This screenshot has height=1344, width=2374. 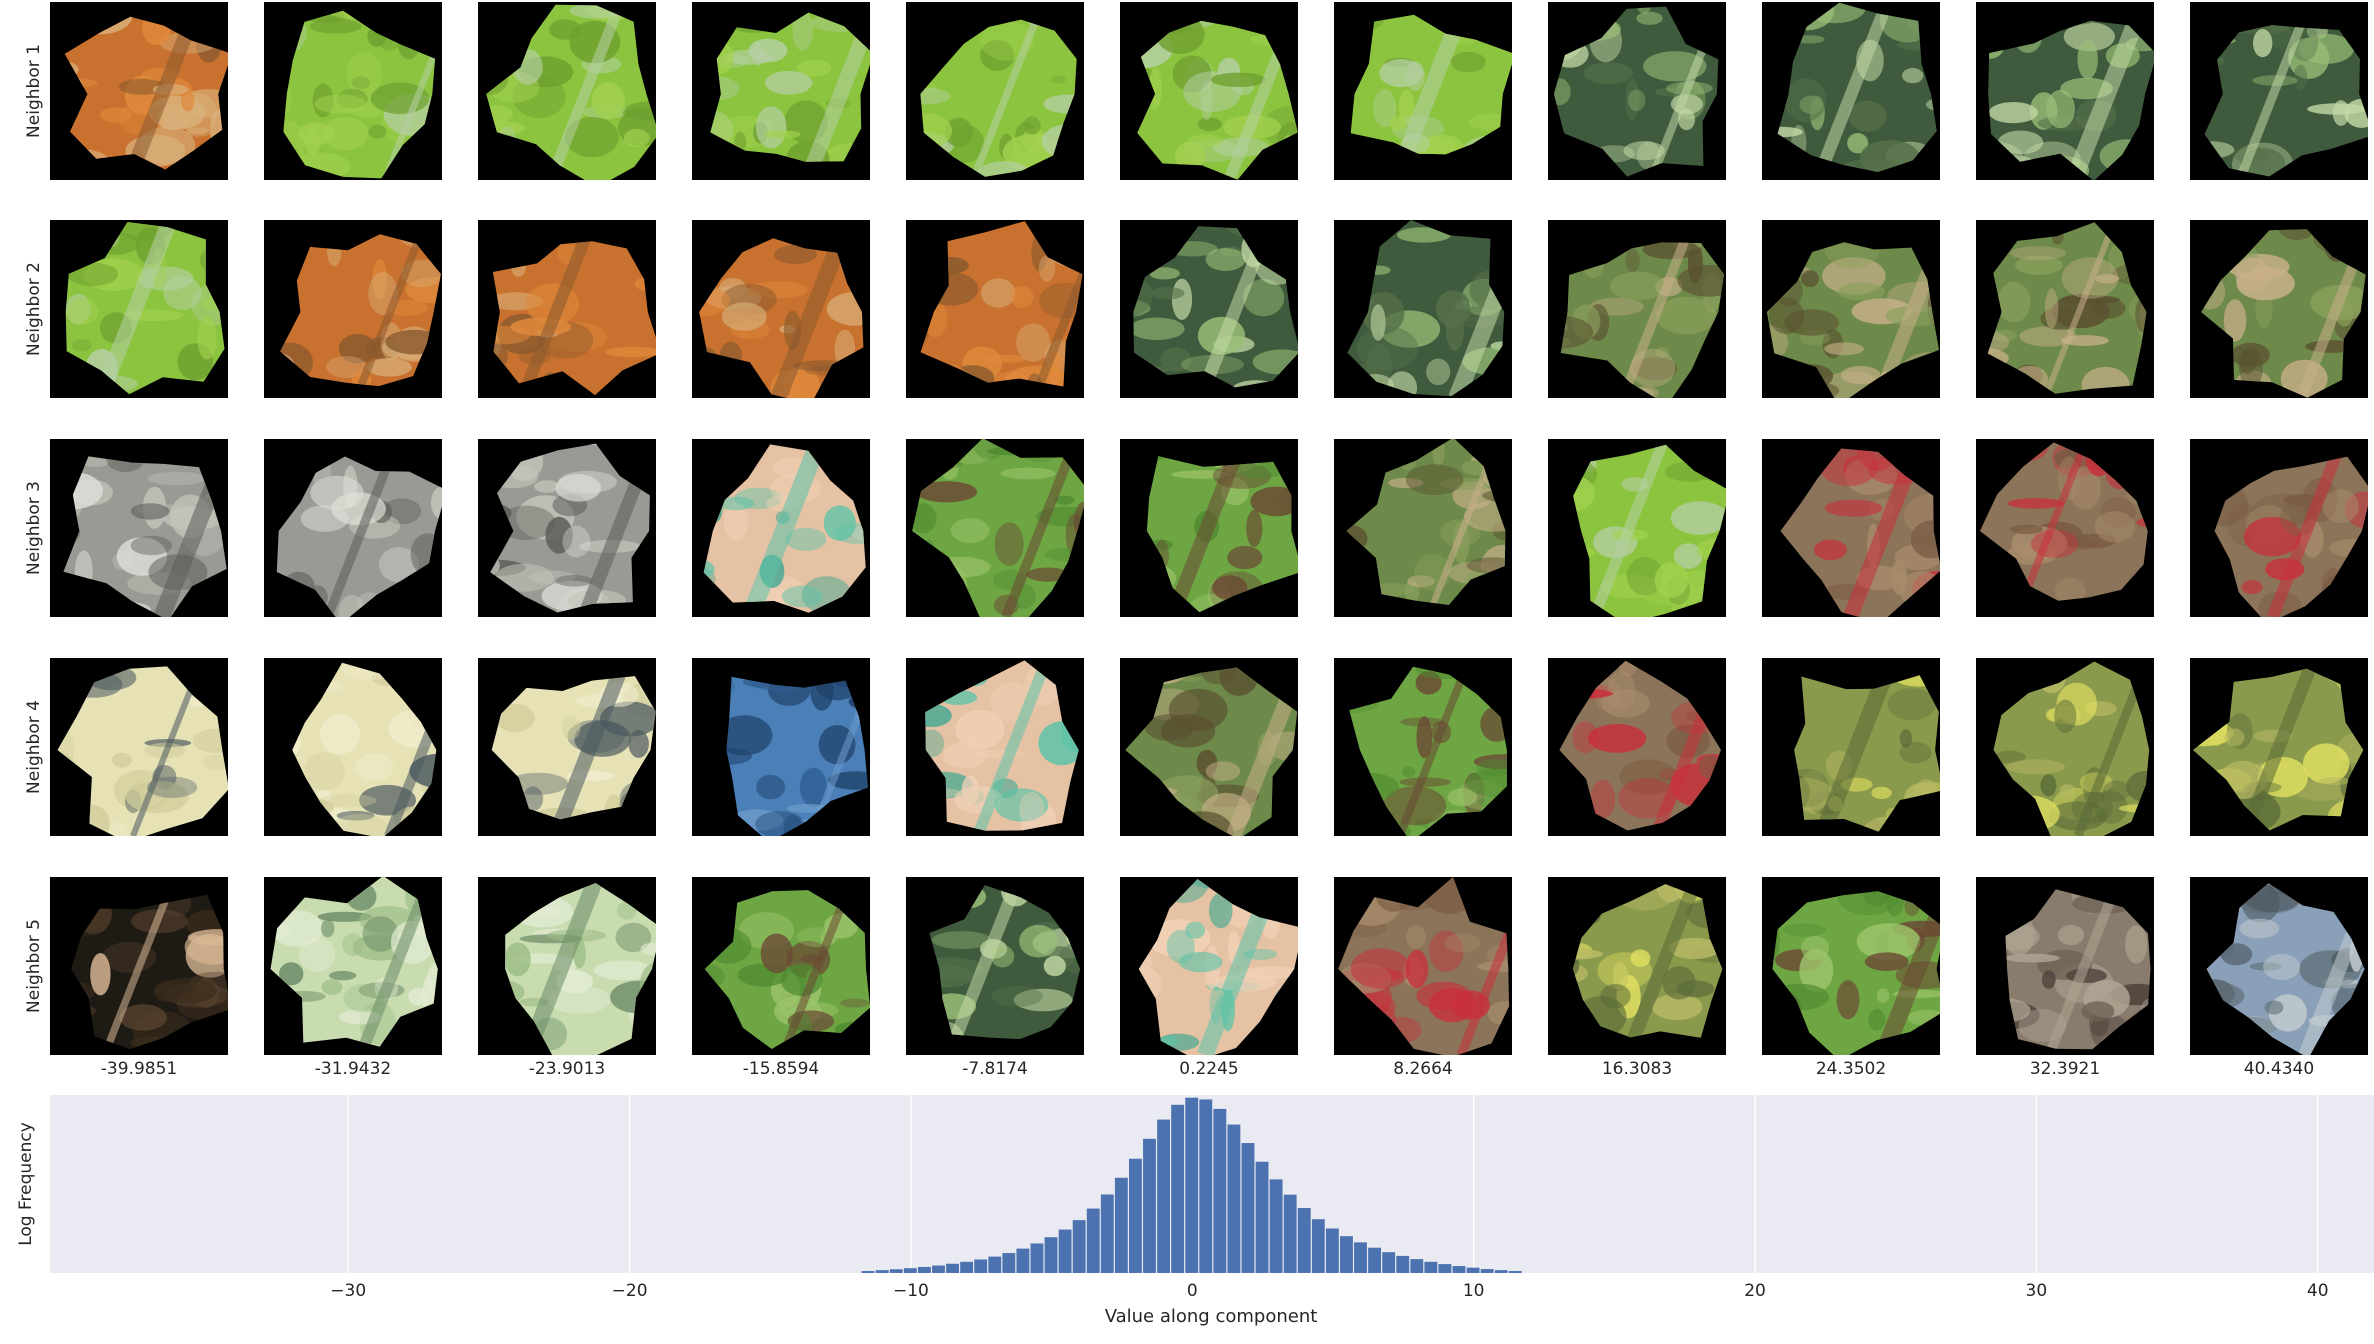 I want to click on histogram-x-axis-label: Value along component, so click(x=1211, y=1316).